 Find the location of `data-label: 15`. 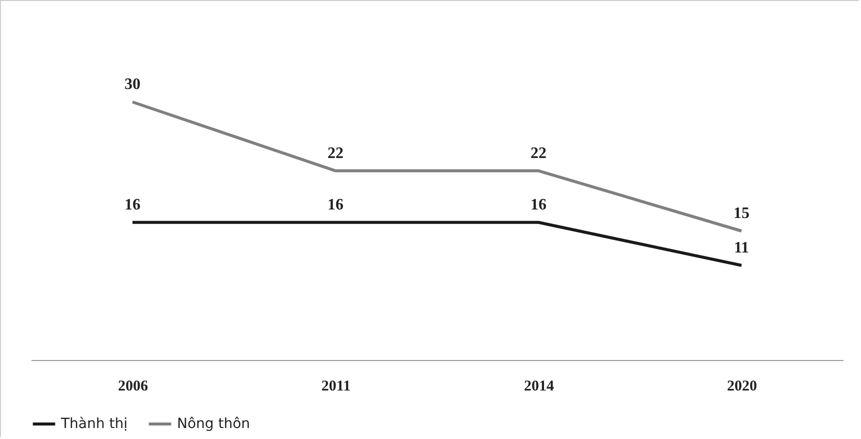

data-label: 15 is located at coordinates (742, 213).